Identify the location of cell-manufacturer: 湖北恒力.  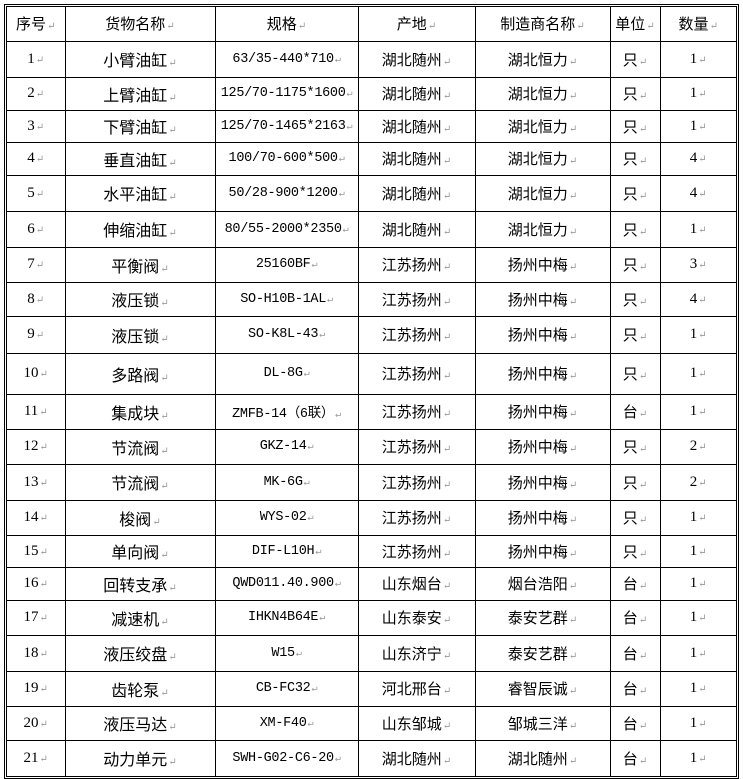
(542, 158).